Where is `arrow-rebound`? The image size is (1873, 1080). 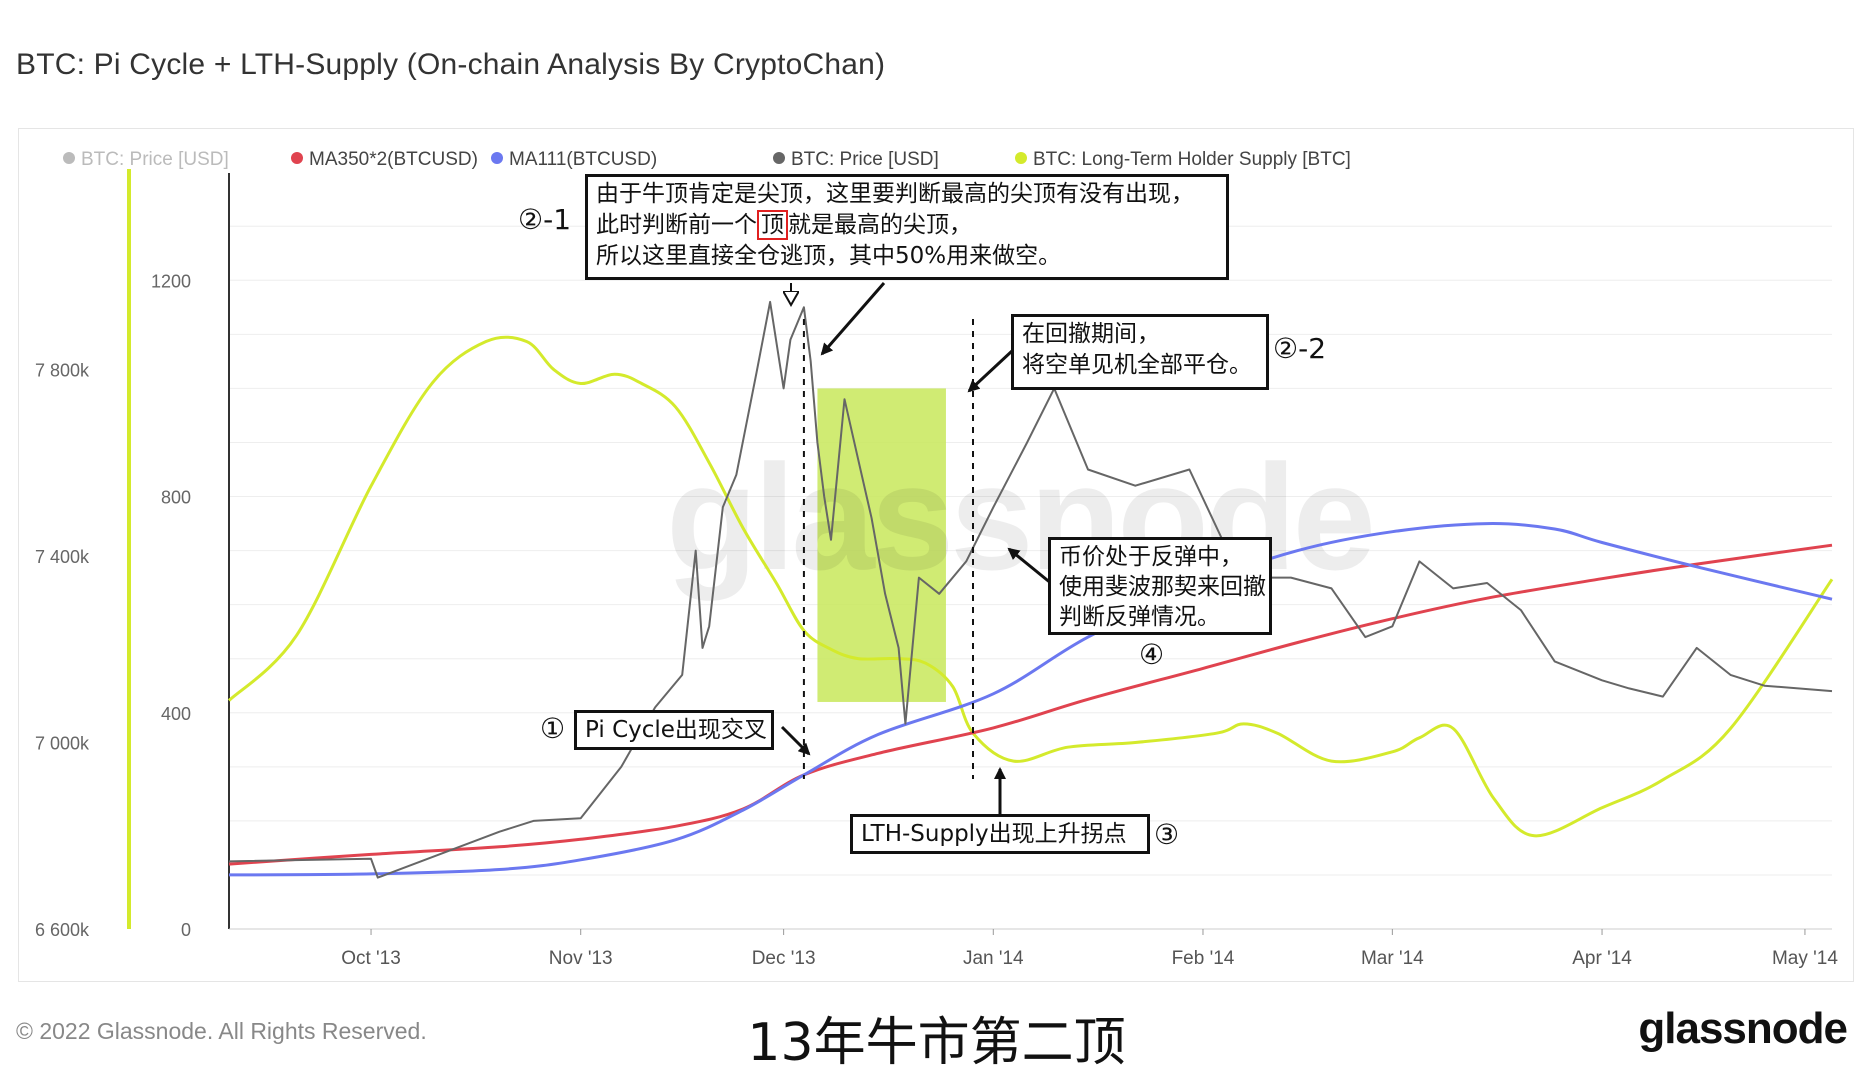 arrow-rebound is located at coordinates (1030, 566).